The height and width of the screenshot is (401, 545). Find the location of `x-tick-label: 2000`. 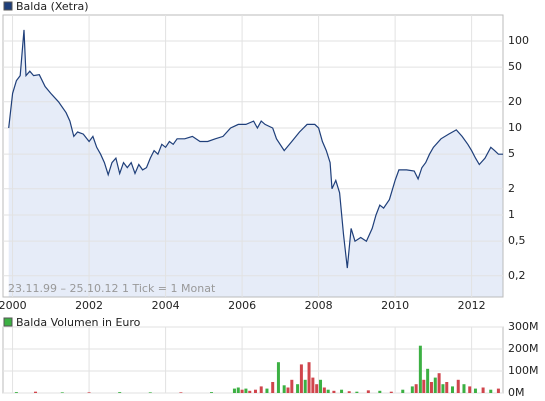

x-tick-label: 2000 is located at coordinates (13, 305).